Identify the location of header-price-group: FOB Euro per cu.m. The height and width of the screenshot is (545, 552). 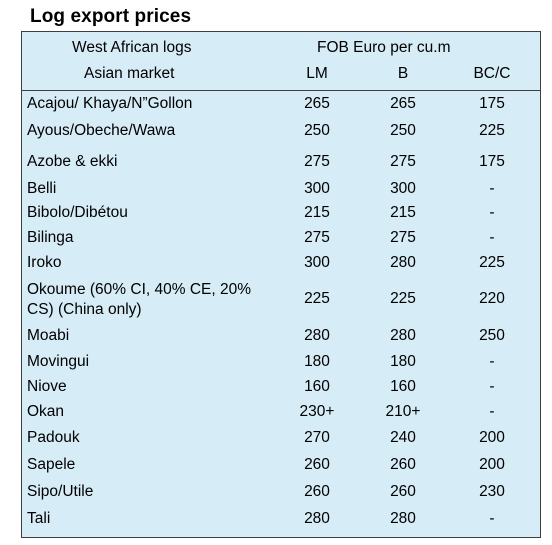
(384, 47).